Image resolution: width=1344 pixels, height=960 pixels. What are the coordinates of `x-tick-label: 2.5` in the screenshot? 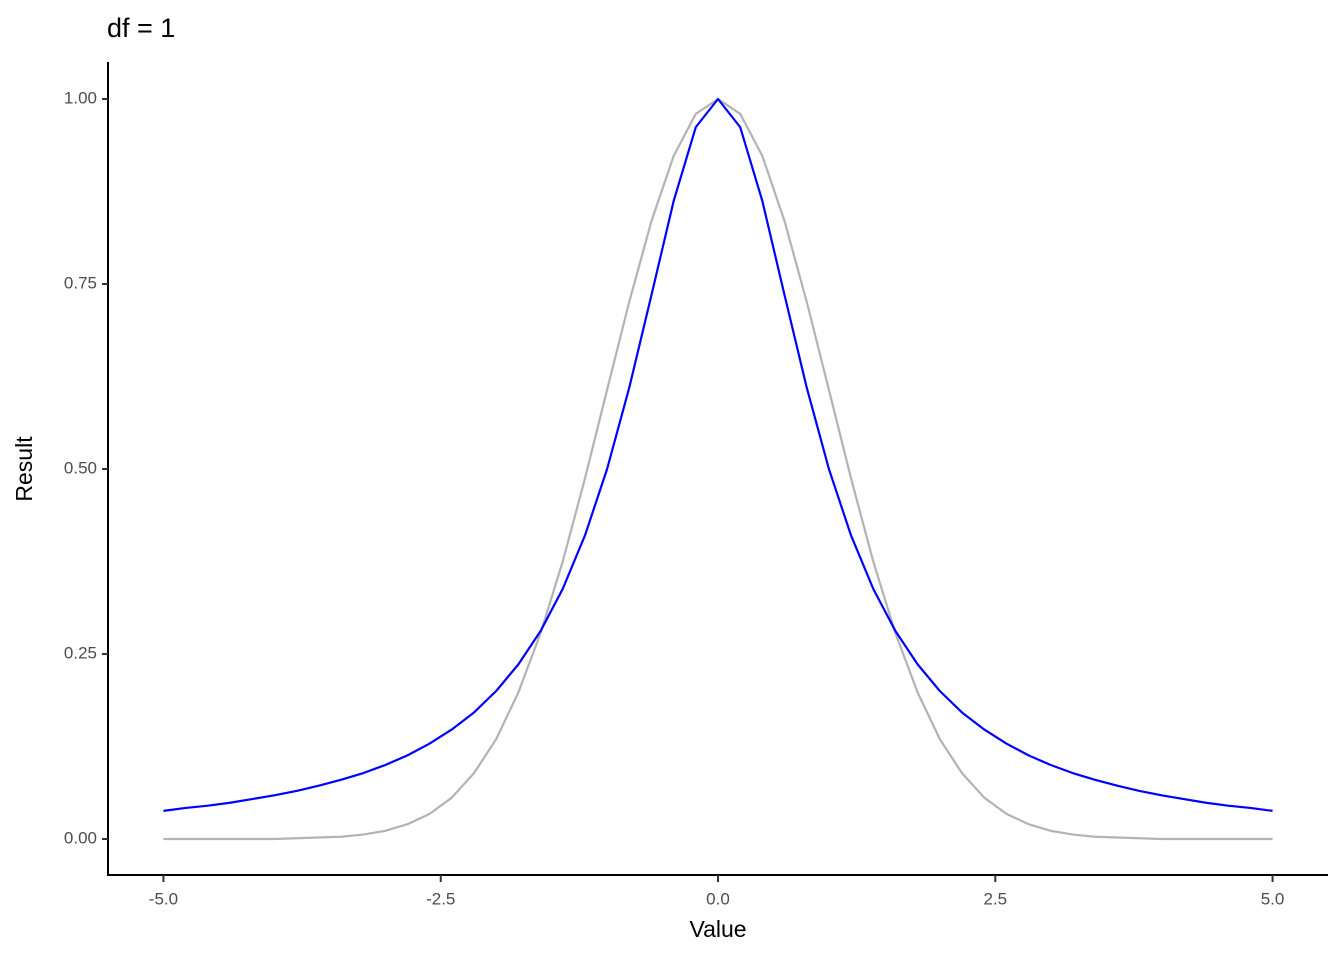 It's located at (995, 898).